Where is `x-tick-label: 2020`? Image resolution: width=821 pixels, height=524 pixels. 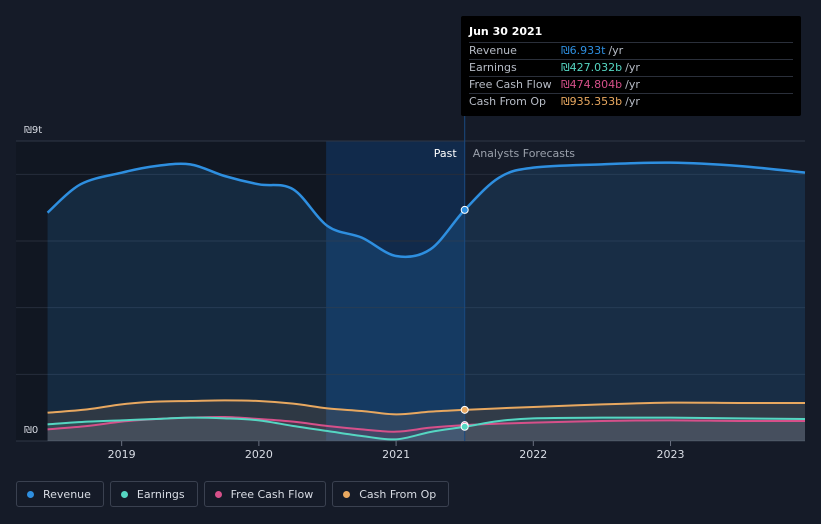
x-tick-label: 2020 is located at coordinates (259, 454).